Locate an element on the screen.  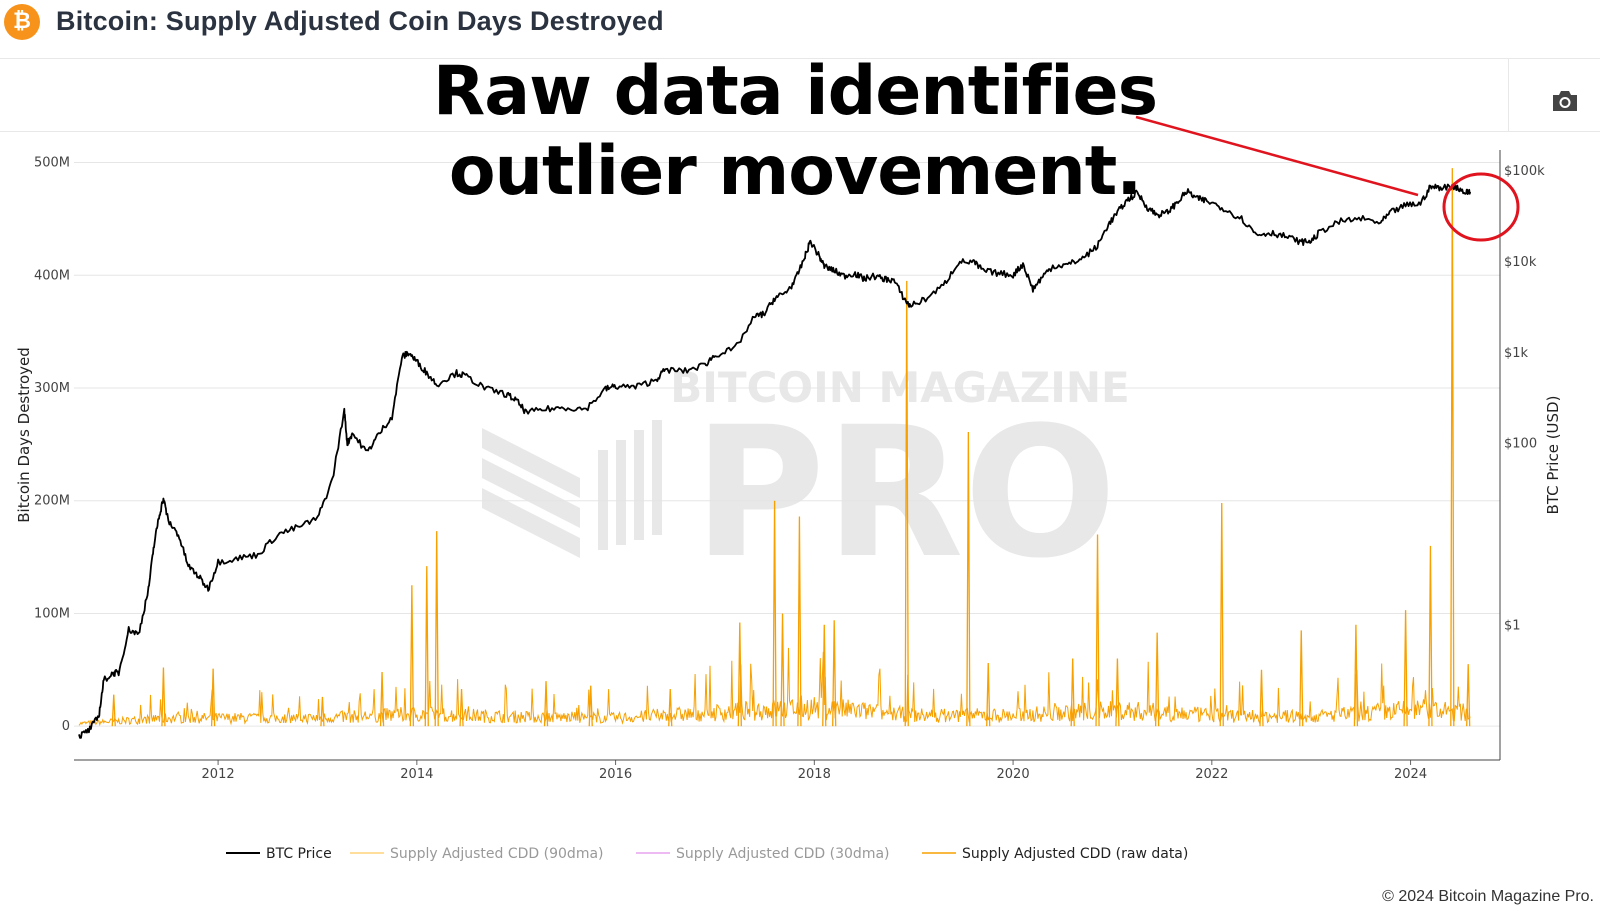
chart-toolbar is located at coordinates (800, 95).